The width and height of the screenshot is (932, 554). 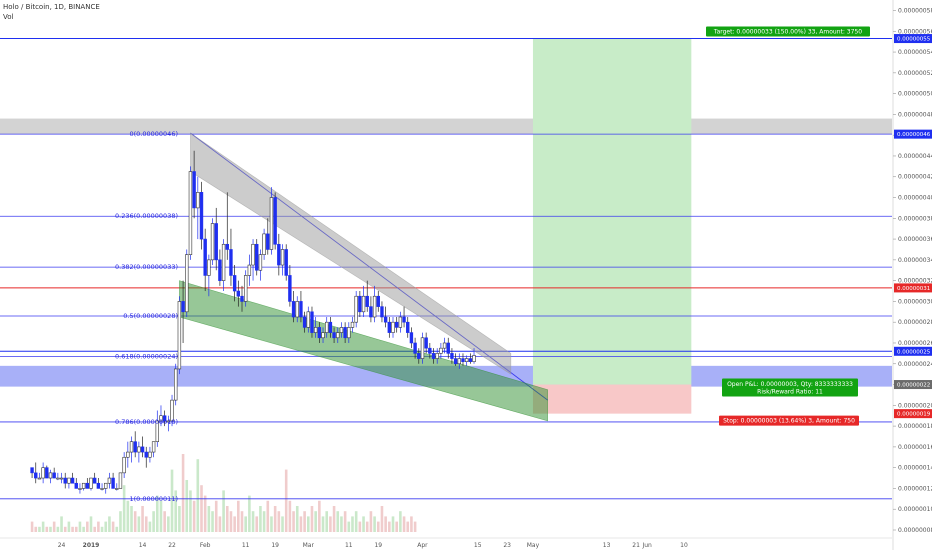 What do you see at coordinates (915, 239) in the screenshot?
I see `price-tick-label: 0.00000036` at bounding box center [915, 239].